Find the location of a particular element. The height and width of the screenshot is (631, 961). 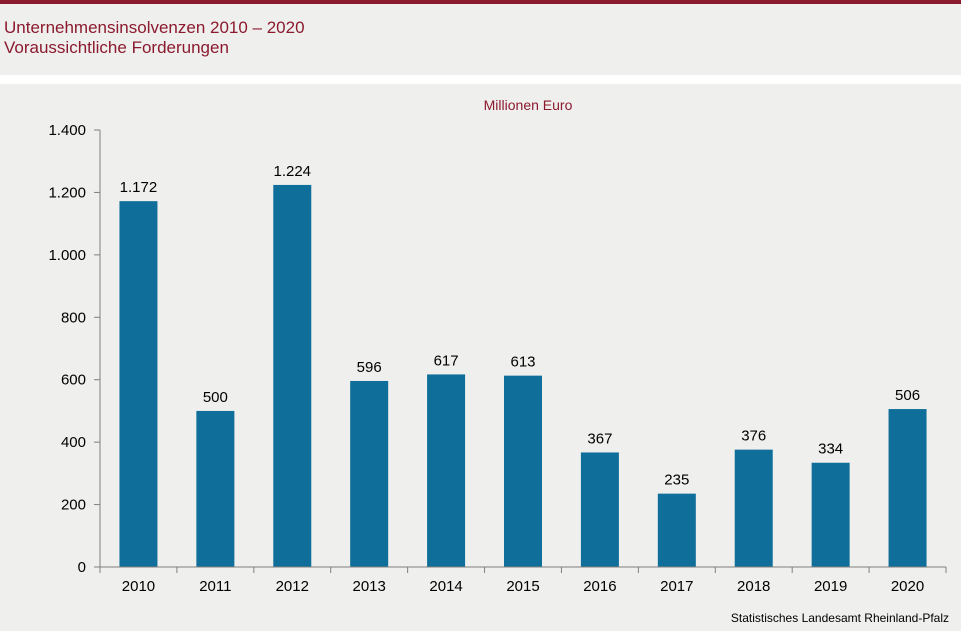

x-tick-label-2010: 2010 is located at coordinates (138, 586).